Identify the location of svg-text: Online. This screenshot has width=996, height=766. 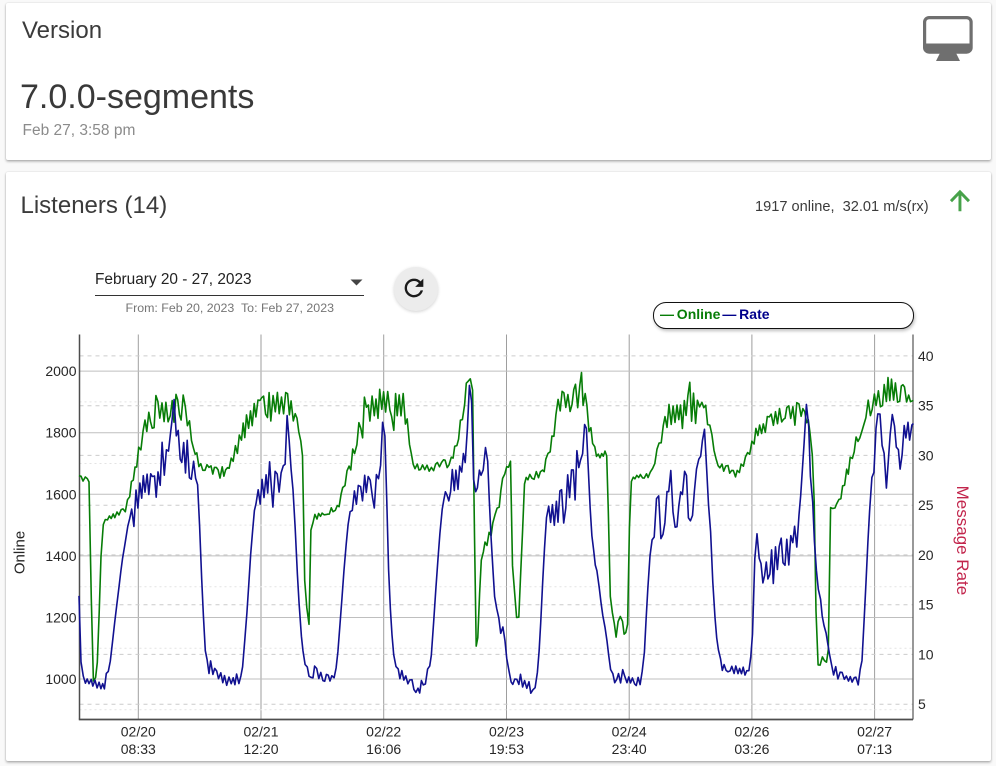
(20, 552).